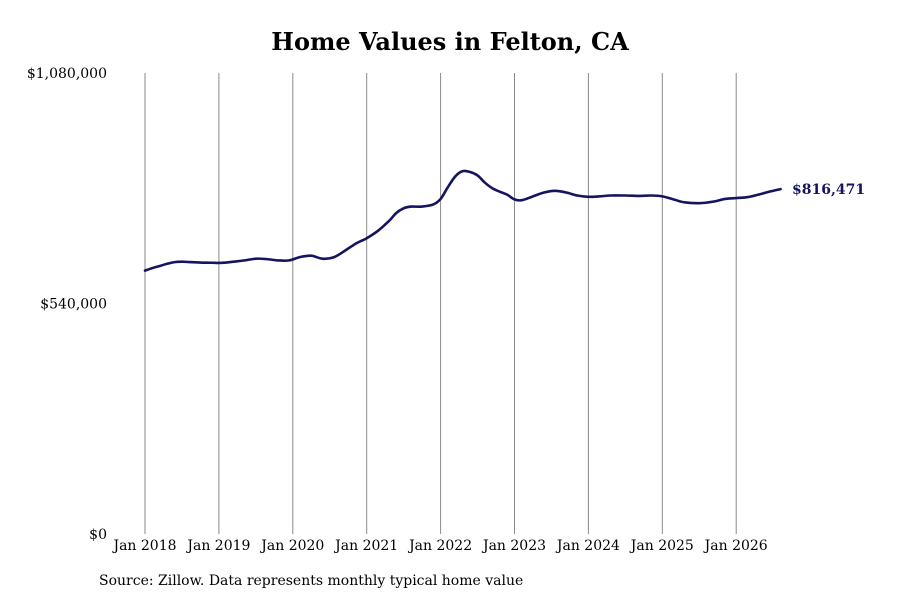 The width and height of the screenshot is (900, 600). What do you see at coordinates (98, 535) in the screenshot?
I see `y-tick-label: $0` at bounding box center [98, 535].